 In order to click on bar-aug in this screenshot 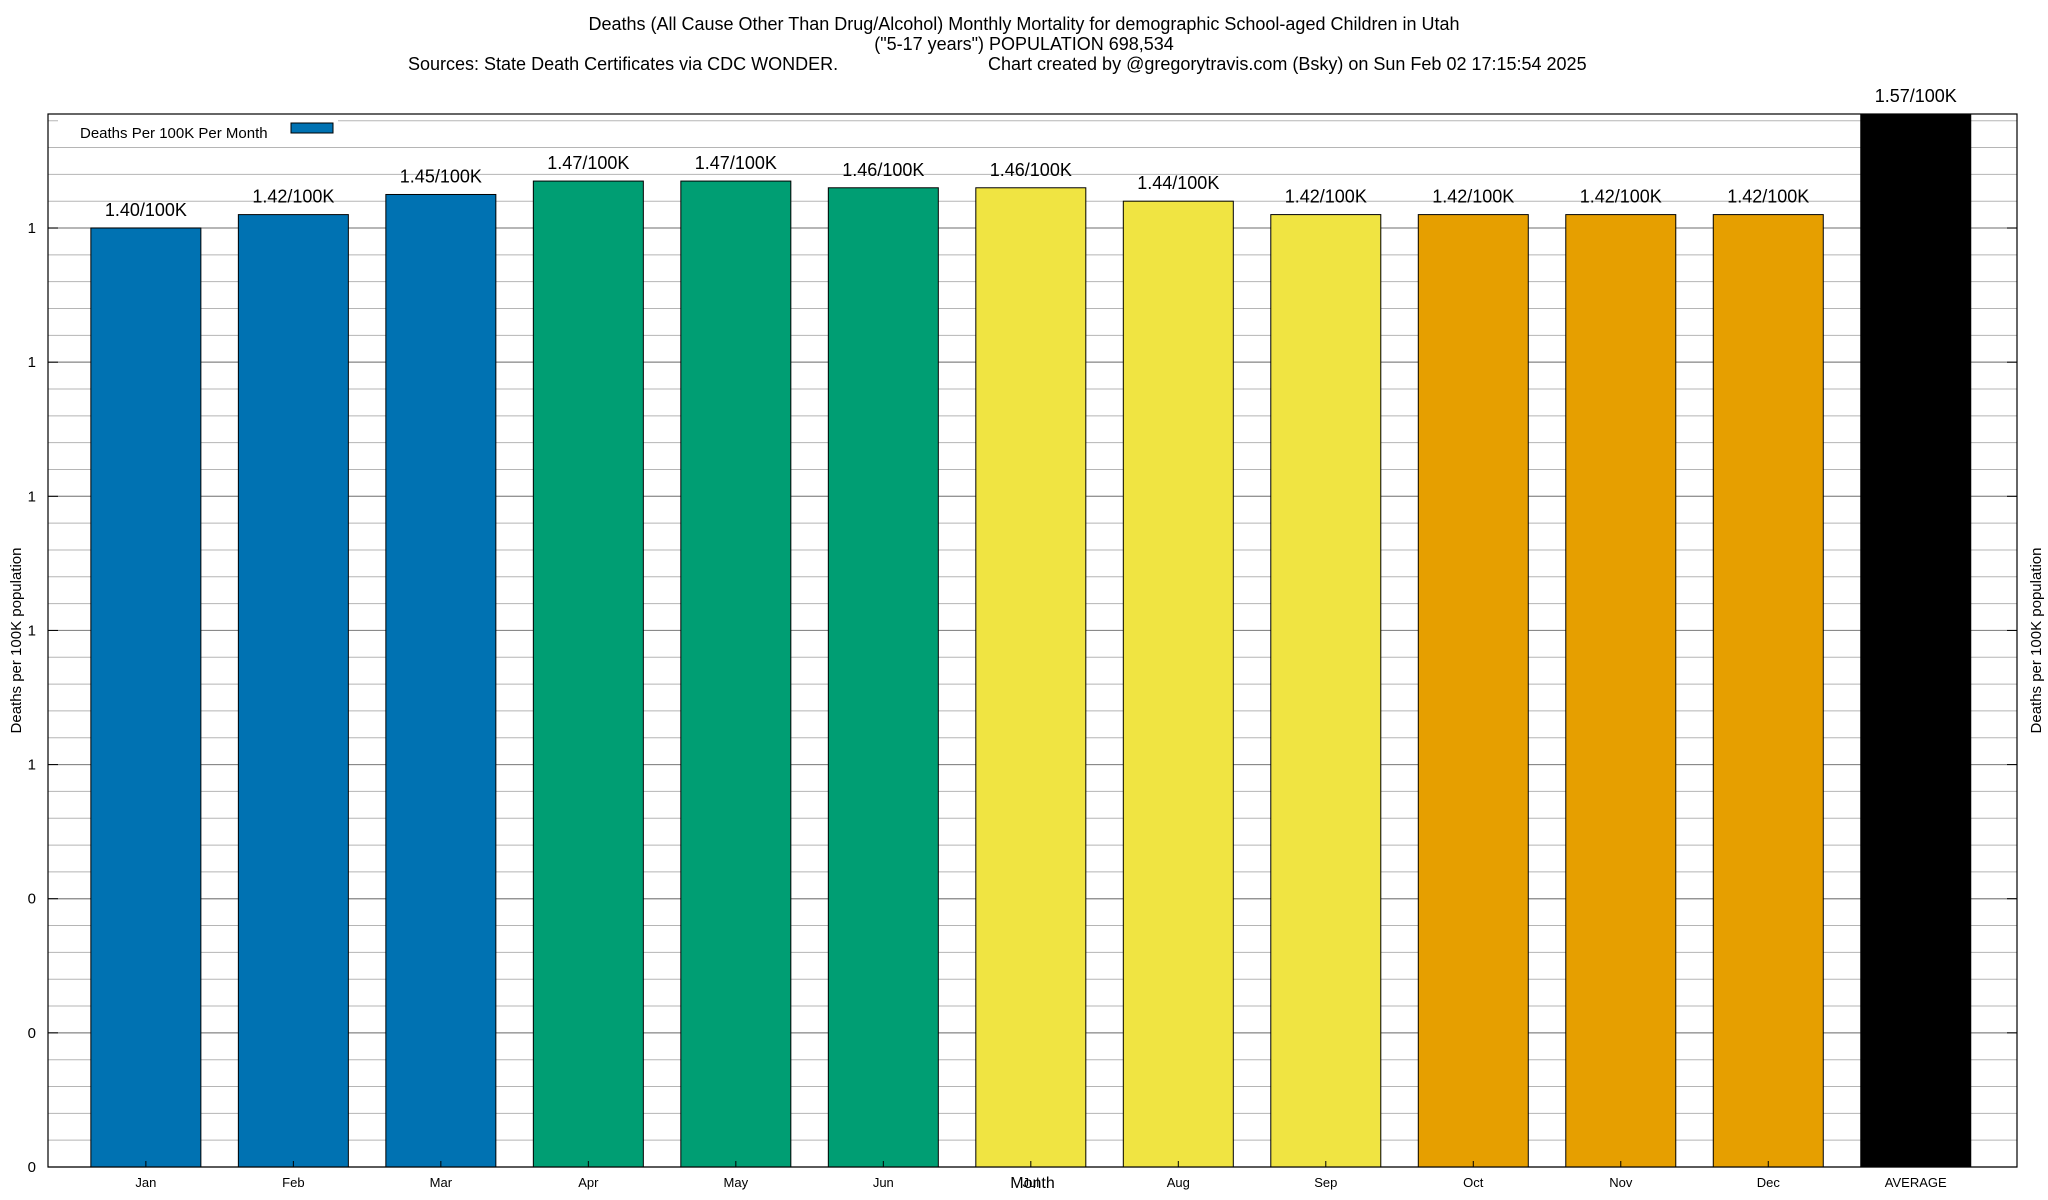, I will do `click(1178, 684)`.